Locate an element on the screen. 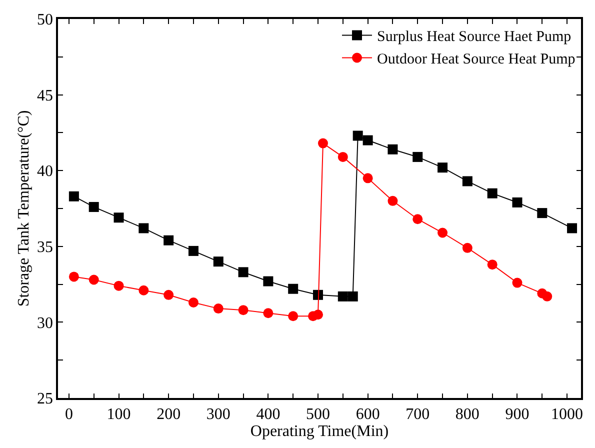 This screenshot has height=448, width=595. y-tick-label: 35 is located at coordinates (45, 247).